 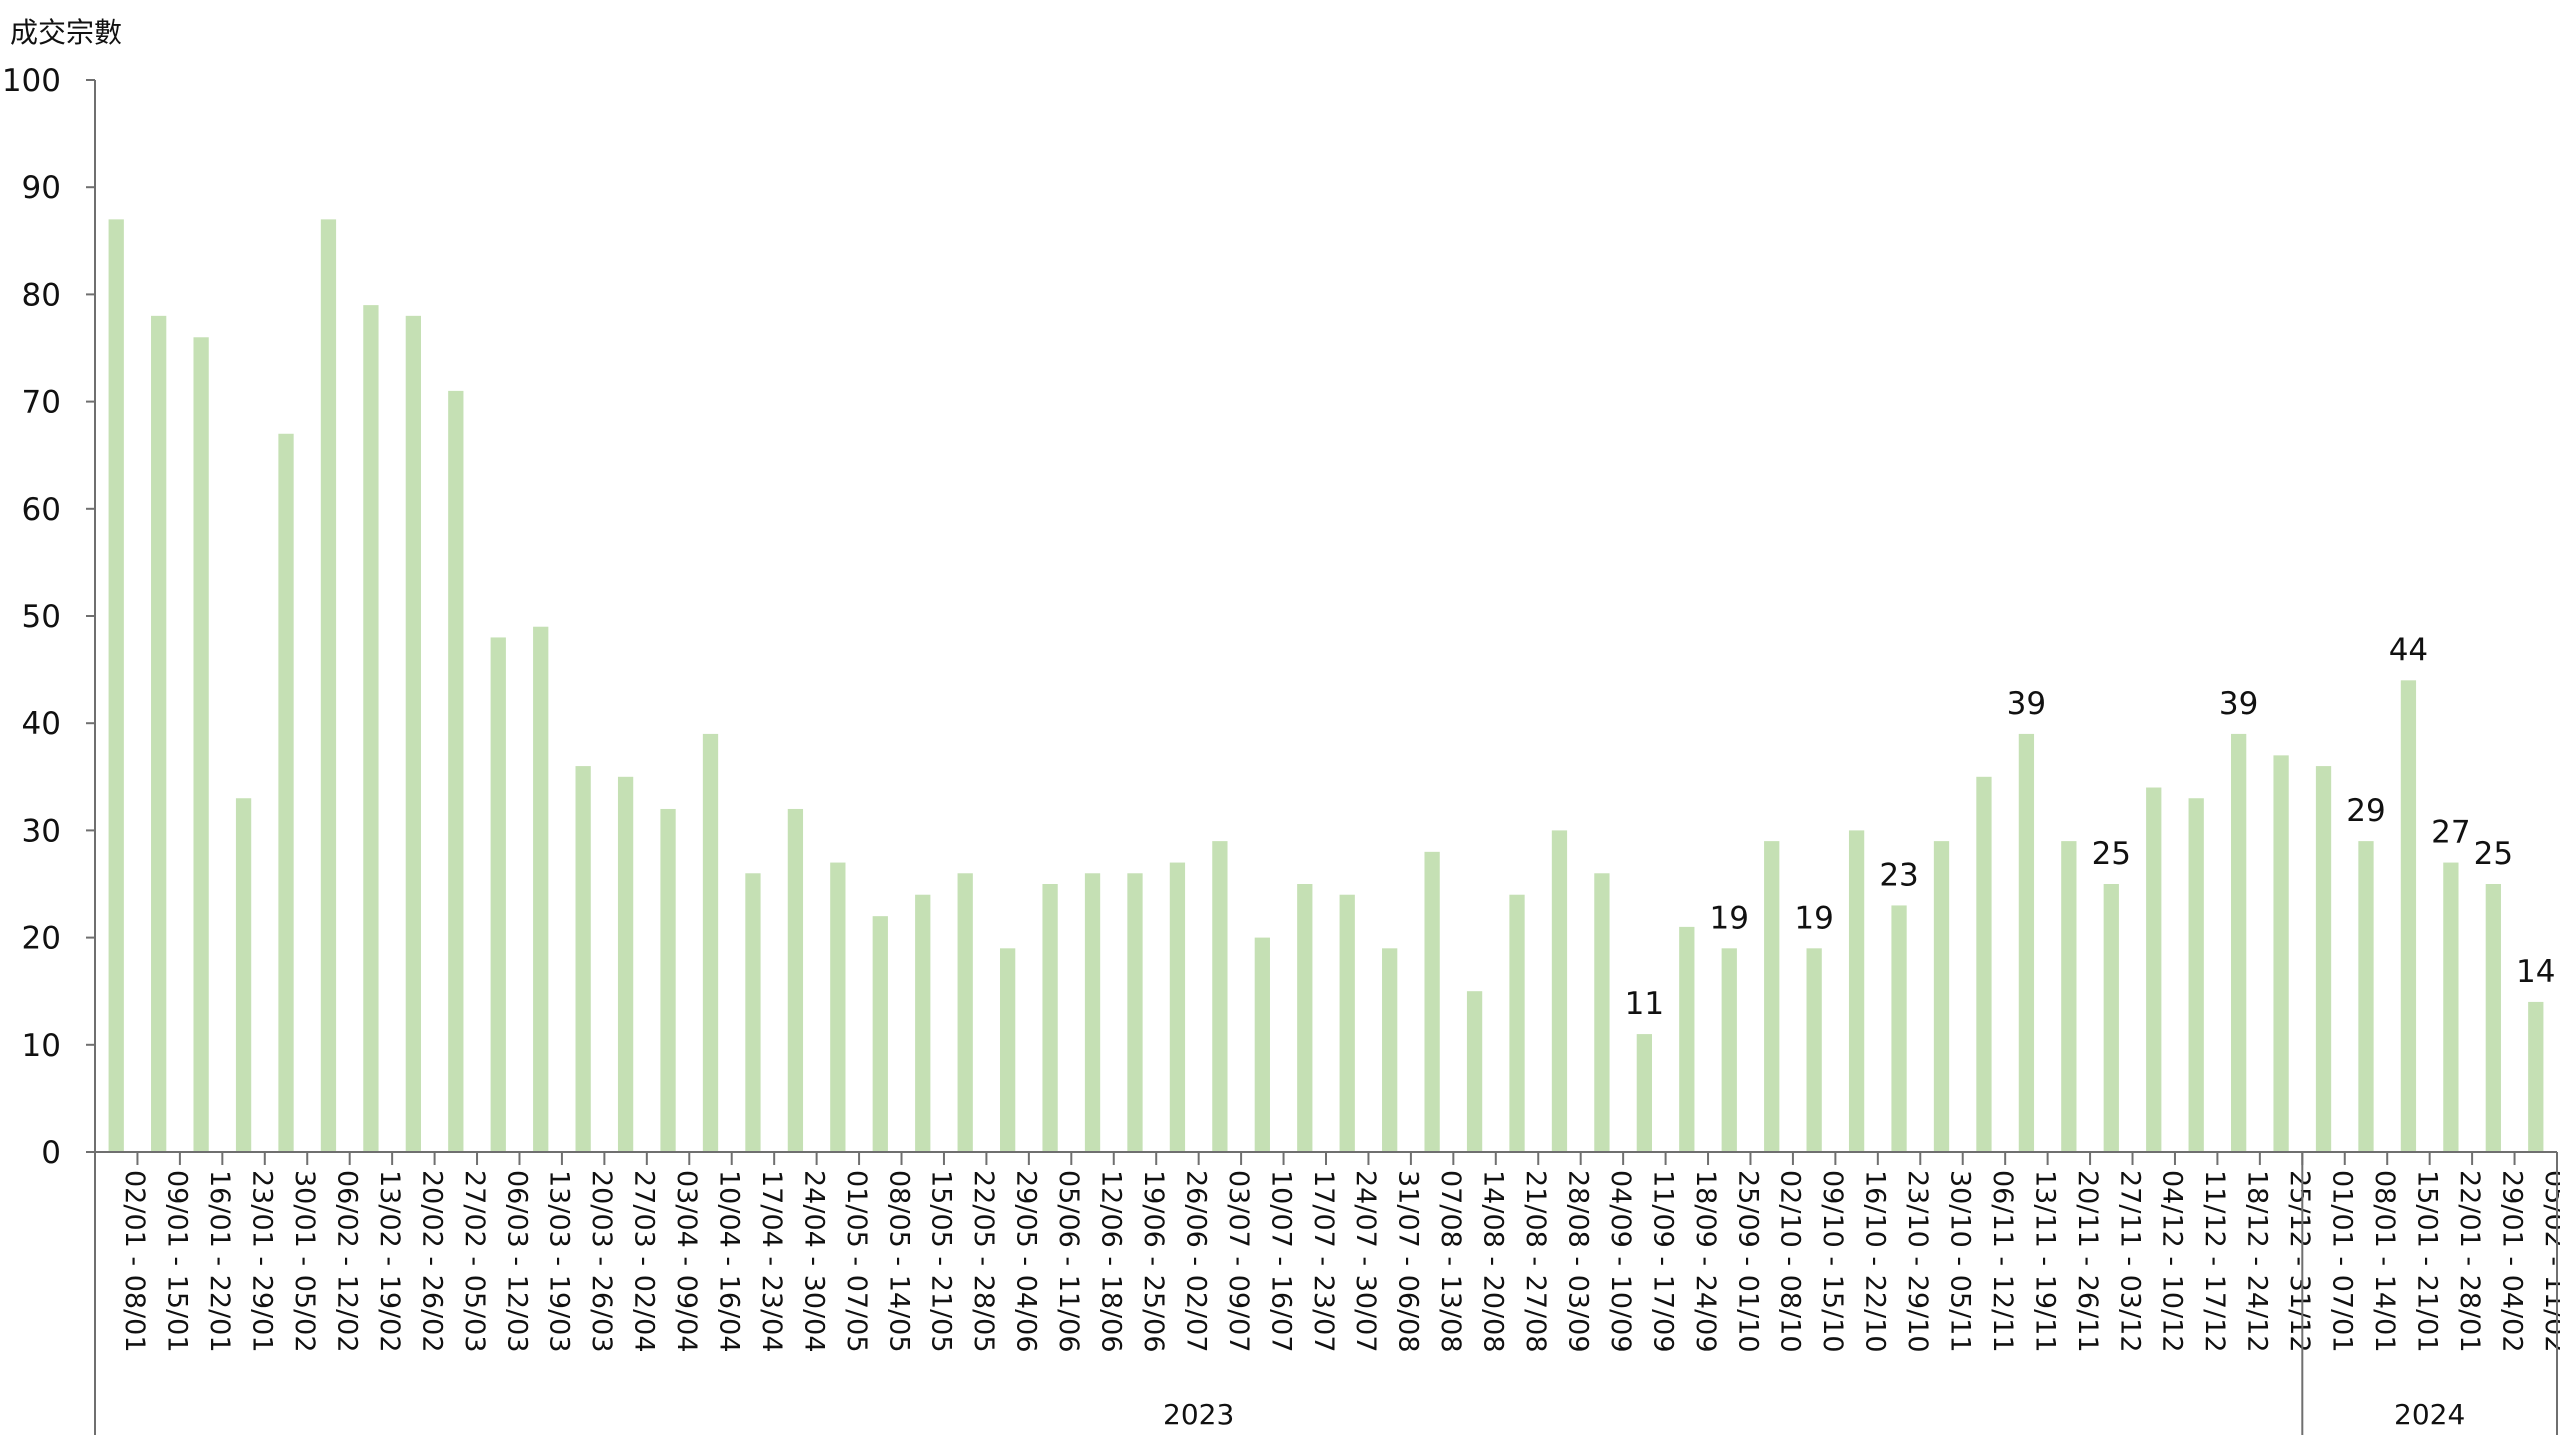 What do you see at coordinates (2214, 1261) in the screenshot?
I see `x-category-label: 11/12 - 17/12` at bounding box center [2214, 1261].